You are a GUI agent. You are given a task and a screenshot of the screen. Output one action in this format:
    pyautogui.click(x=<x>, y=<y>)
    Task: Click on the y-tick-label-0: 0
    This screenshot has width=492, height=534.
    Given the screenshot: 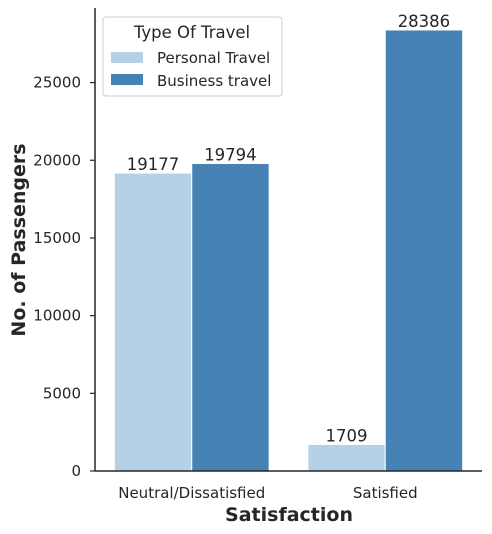 What is the action you would take?
    pyautogui.click(x=76, y=471)
    